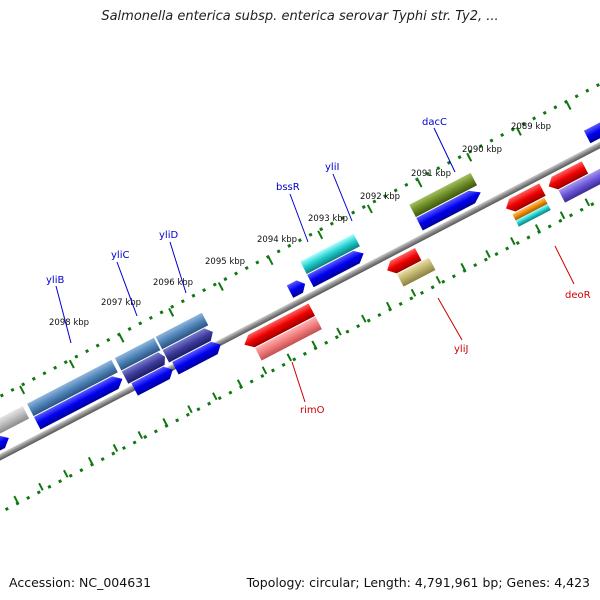 The width and height of the screenshot is (600, 600). What do you see at coordinates (225, 262) in the screenshot?
I see `kbp-label: 2095 kbp` at bounding box center [225, 262].